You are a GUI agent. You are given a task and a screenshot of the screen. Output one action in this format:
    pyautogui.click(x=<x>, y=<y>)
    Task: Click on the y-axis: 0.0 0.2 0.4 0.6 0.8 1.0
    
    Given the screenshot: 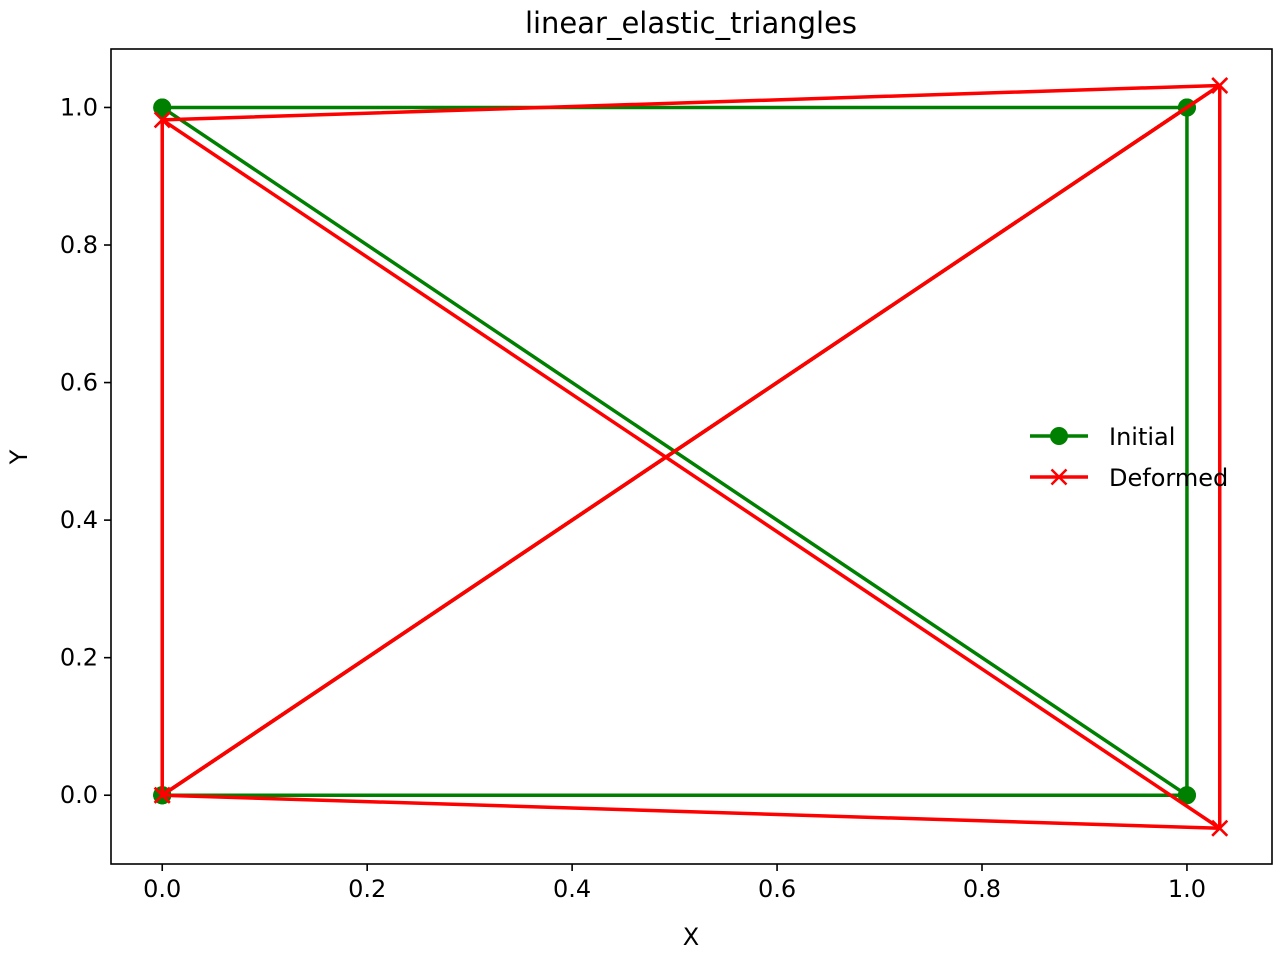 What is the action you would take?
    pyautogui.click(x=85, y=451)
    